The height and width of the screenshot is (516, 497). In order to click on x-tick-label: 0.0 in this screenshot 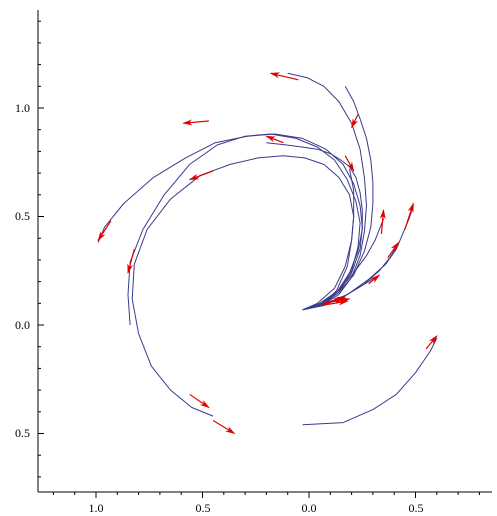, I will do `click(309, 508)`.